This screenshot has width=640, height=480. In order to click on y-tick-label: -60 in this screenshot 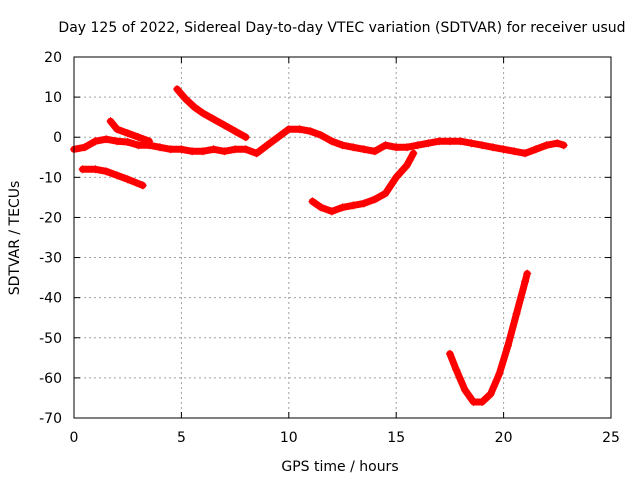, I will do `click(50, 379)`.